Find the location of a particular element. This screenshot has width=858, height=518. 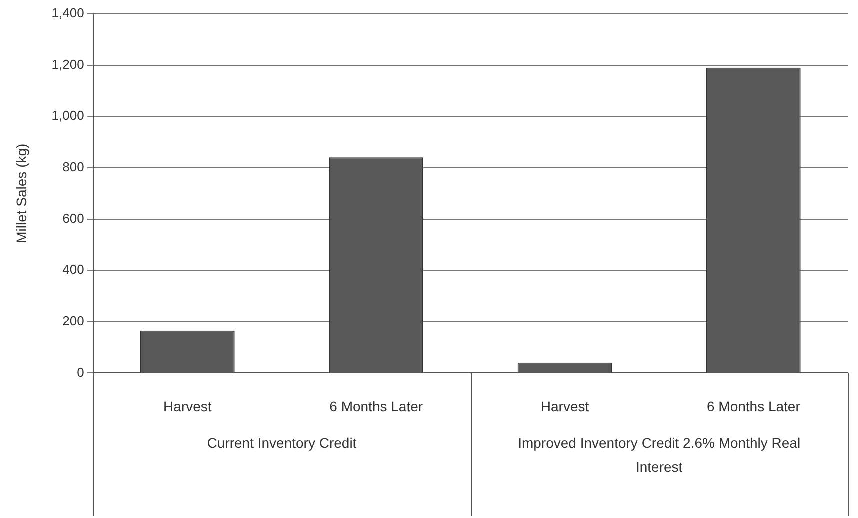

y-tick-label: 800 is located at coordinates (73, 167).